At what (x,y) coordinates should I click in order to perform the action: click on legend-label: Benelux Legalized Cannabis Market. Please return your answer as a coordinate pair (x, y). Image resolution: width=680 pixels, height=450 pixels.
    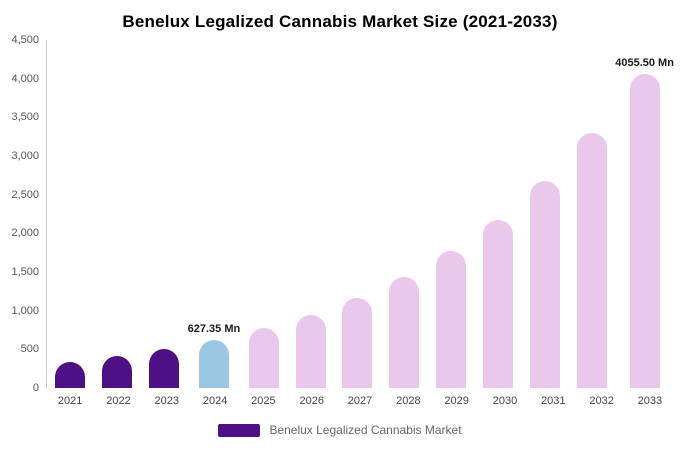
    Looking at the image, I should click on (365, 430).